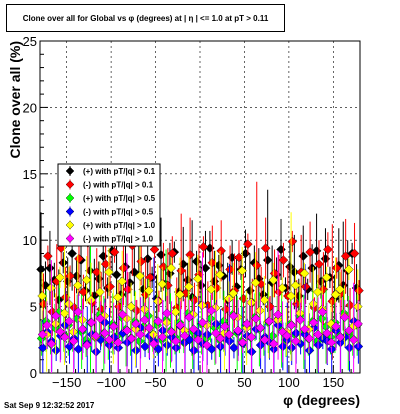 This screenshot has width=400, height=414. I want to click on y-tick-label: 0, so click(33, 373).